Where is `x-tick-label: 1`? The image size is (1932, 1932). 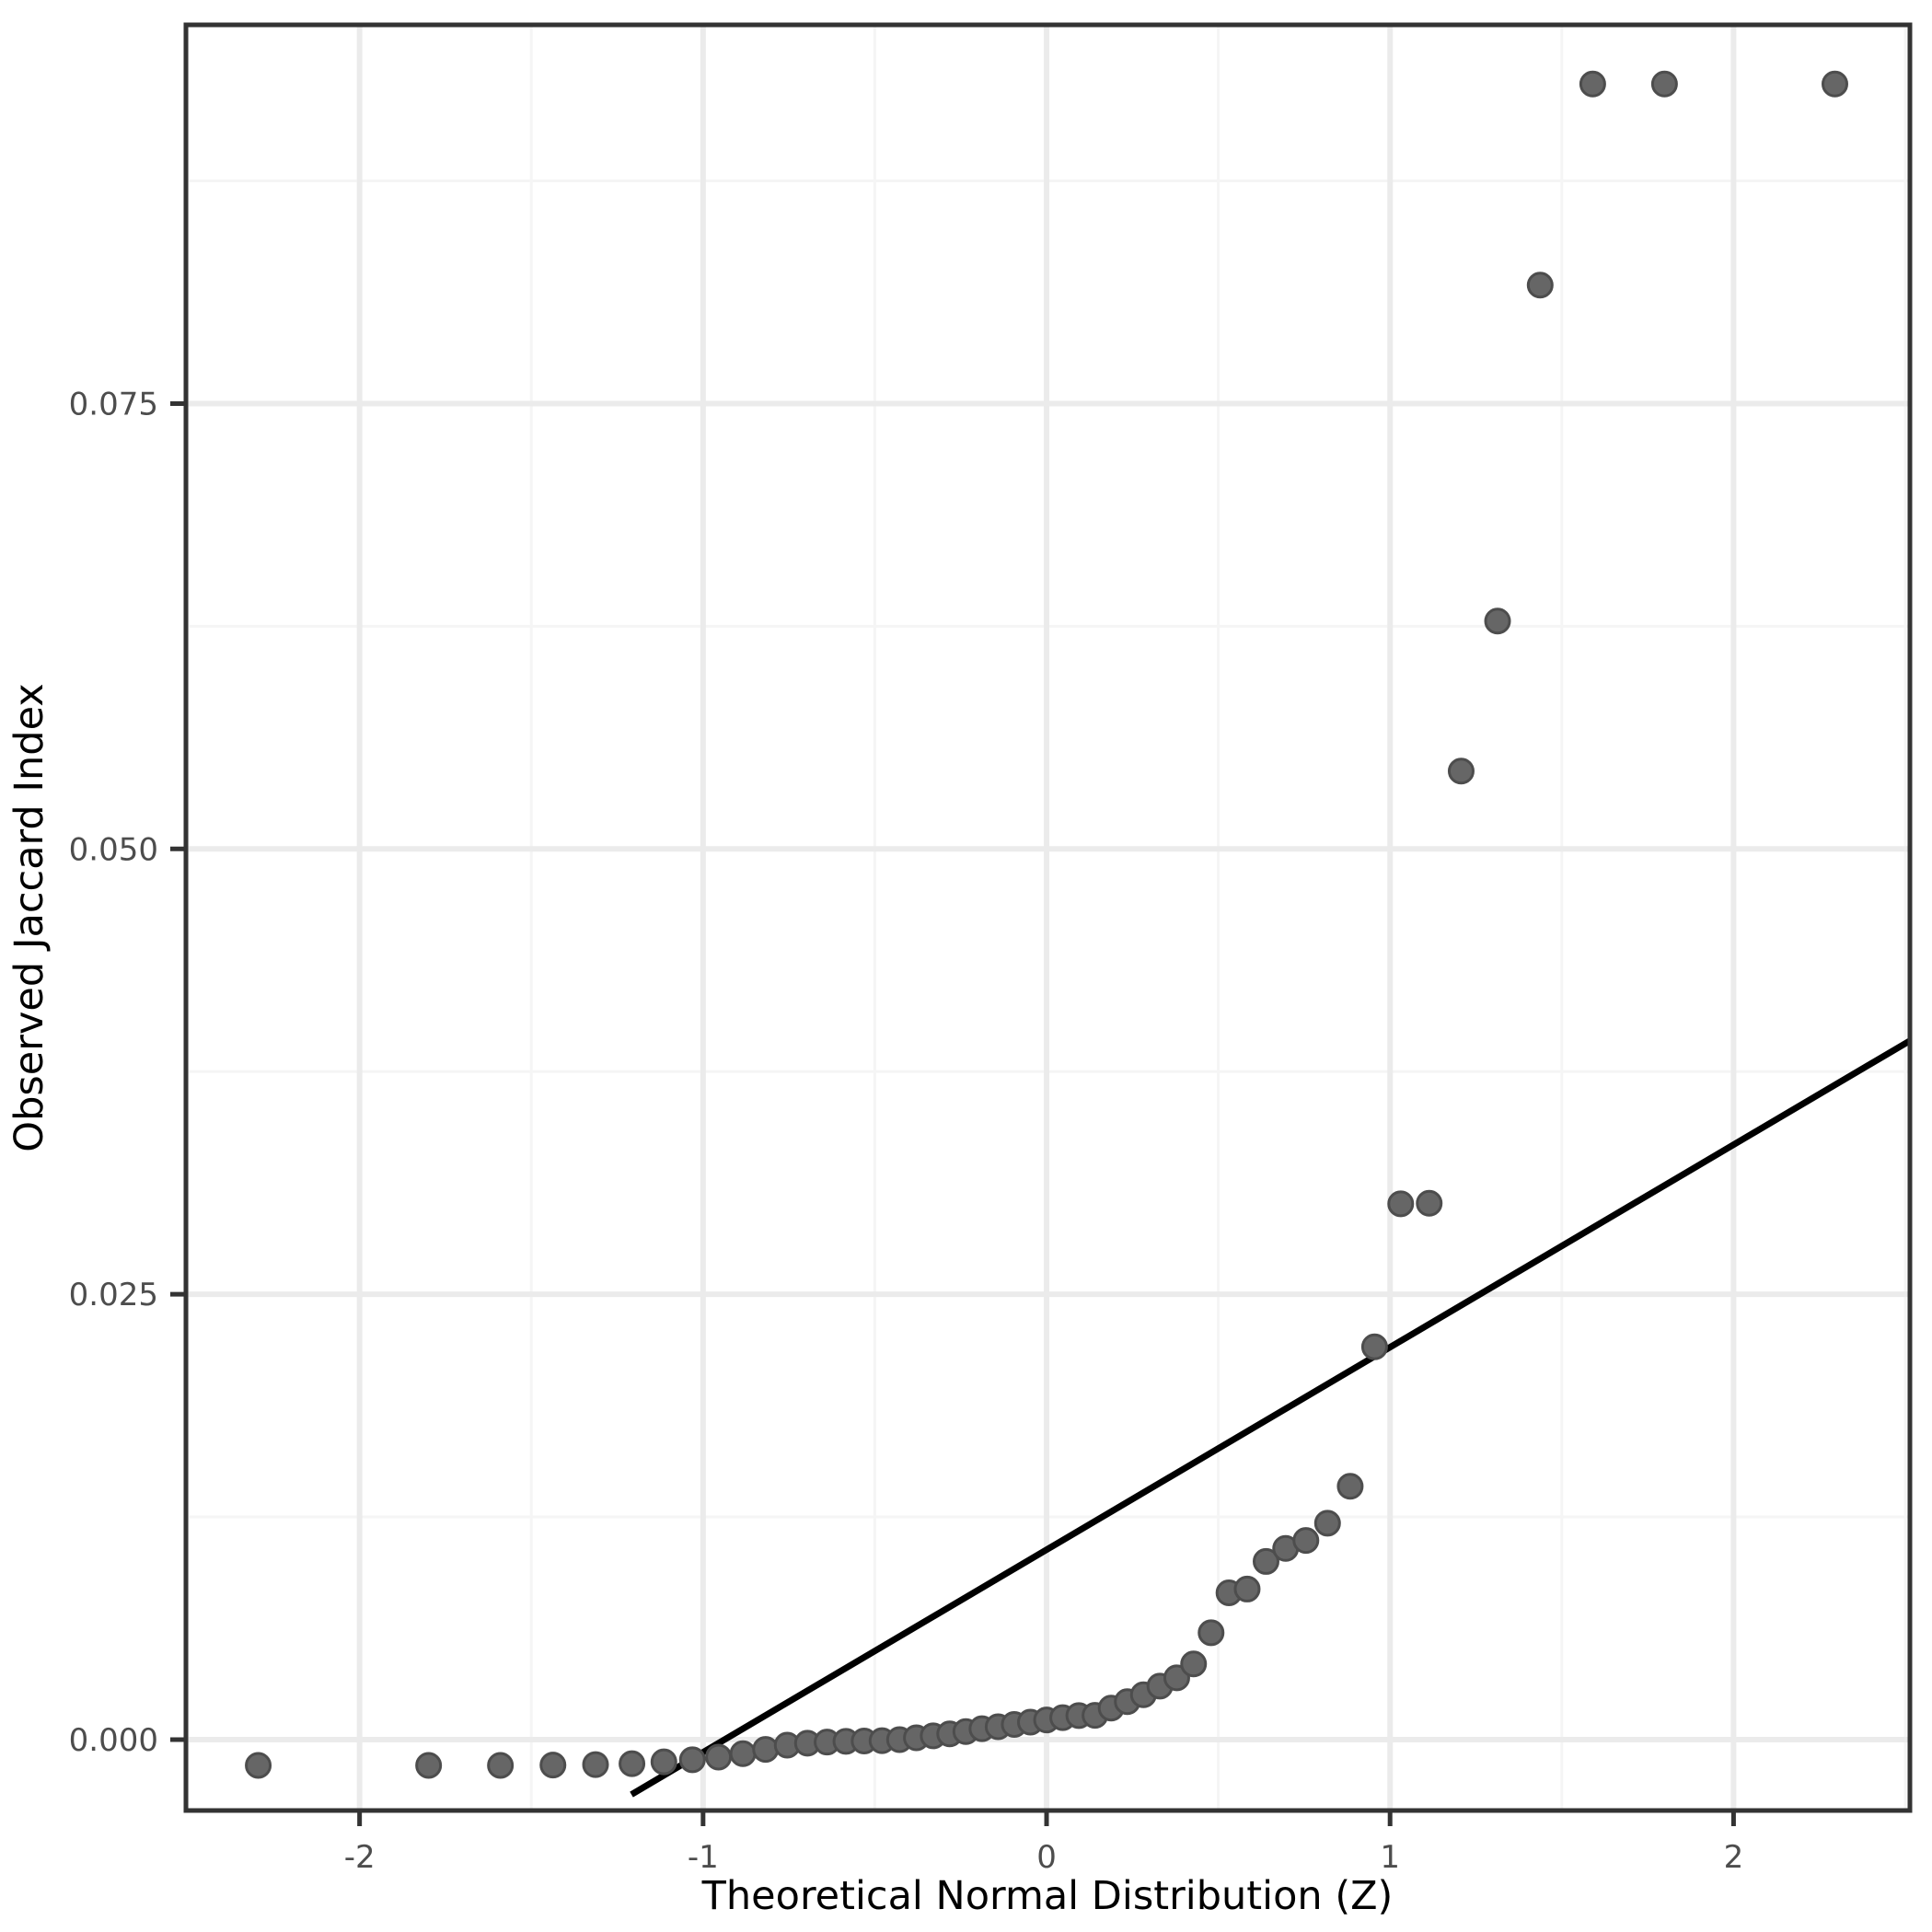 x-tick-label: 1 is located at coordinates (1390, 1858).